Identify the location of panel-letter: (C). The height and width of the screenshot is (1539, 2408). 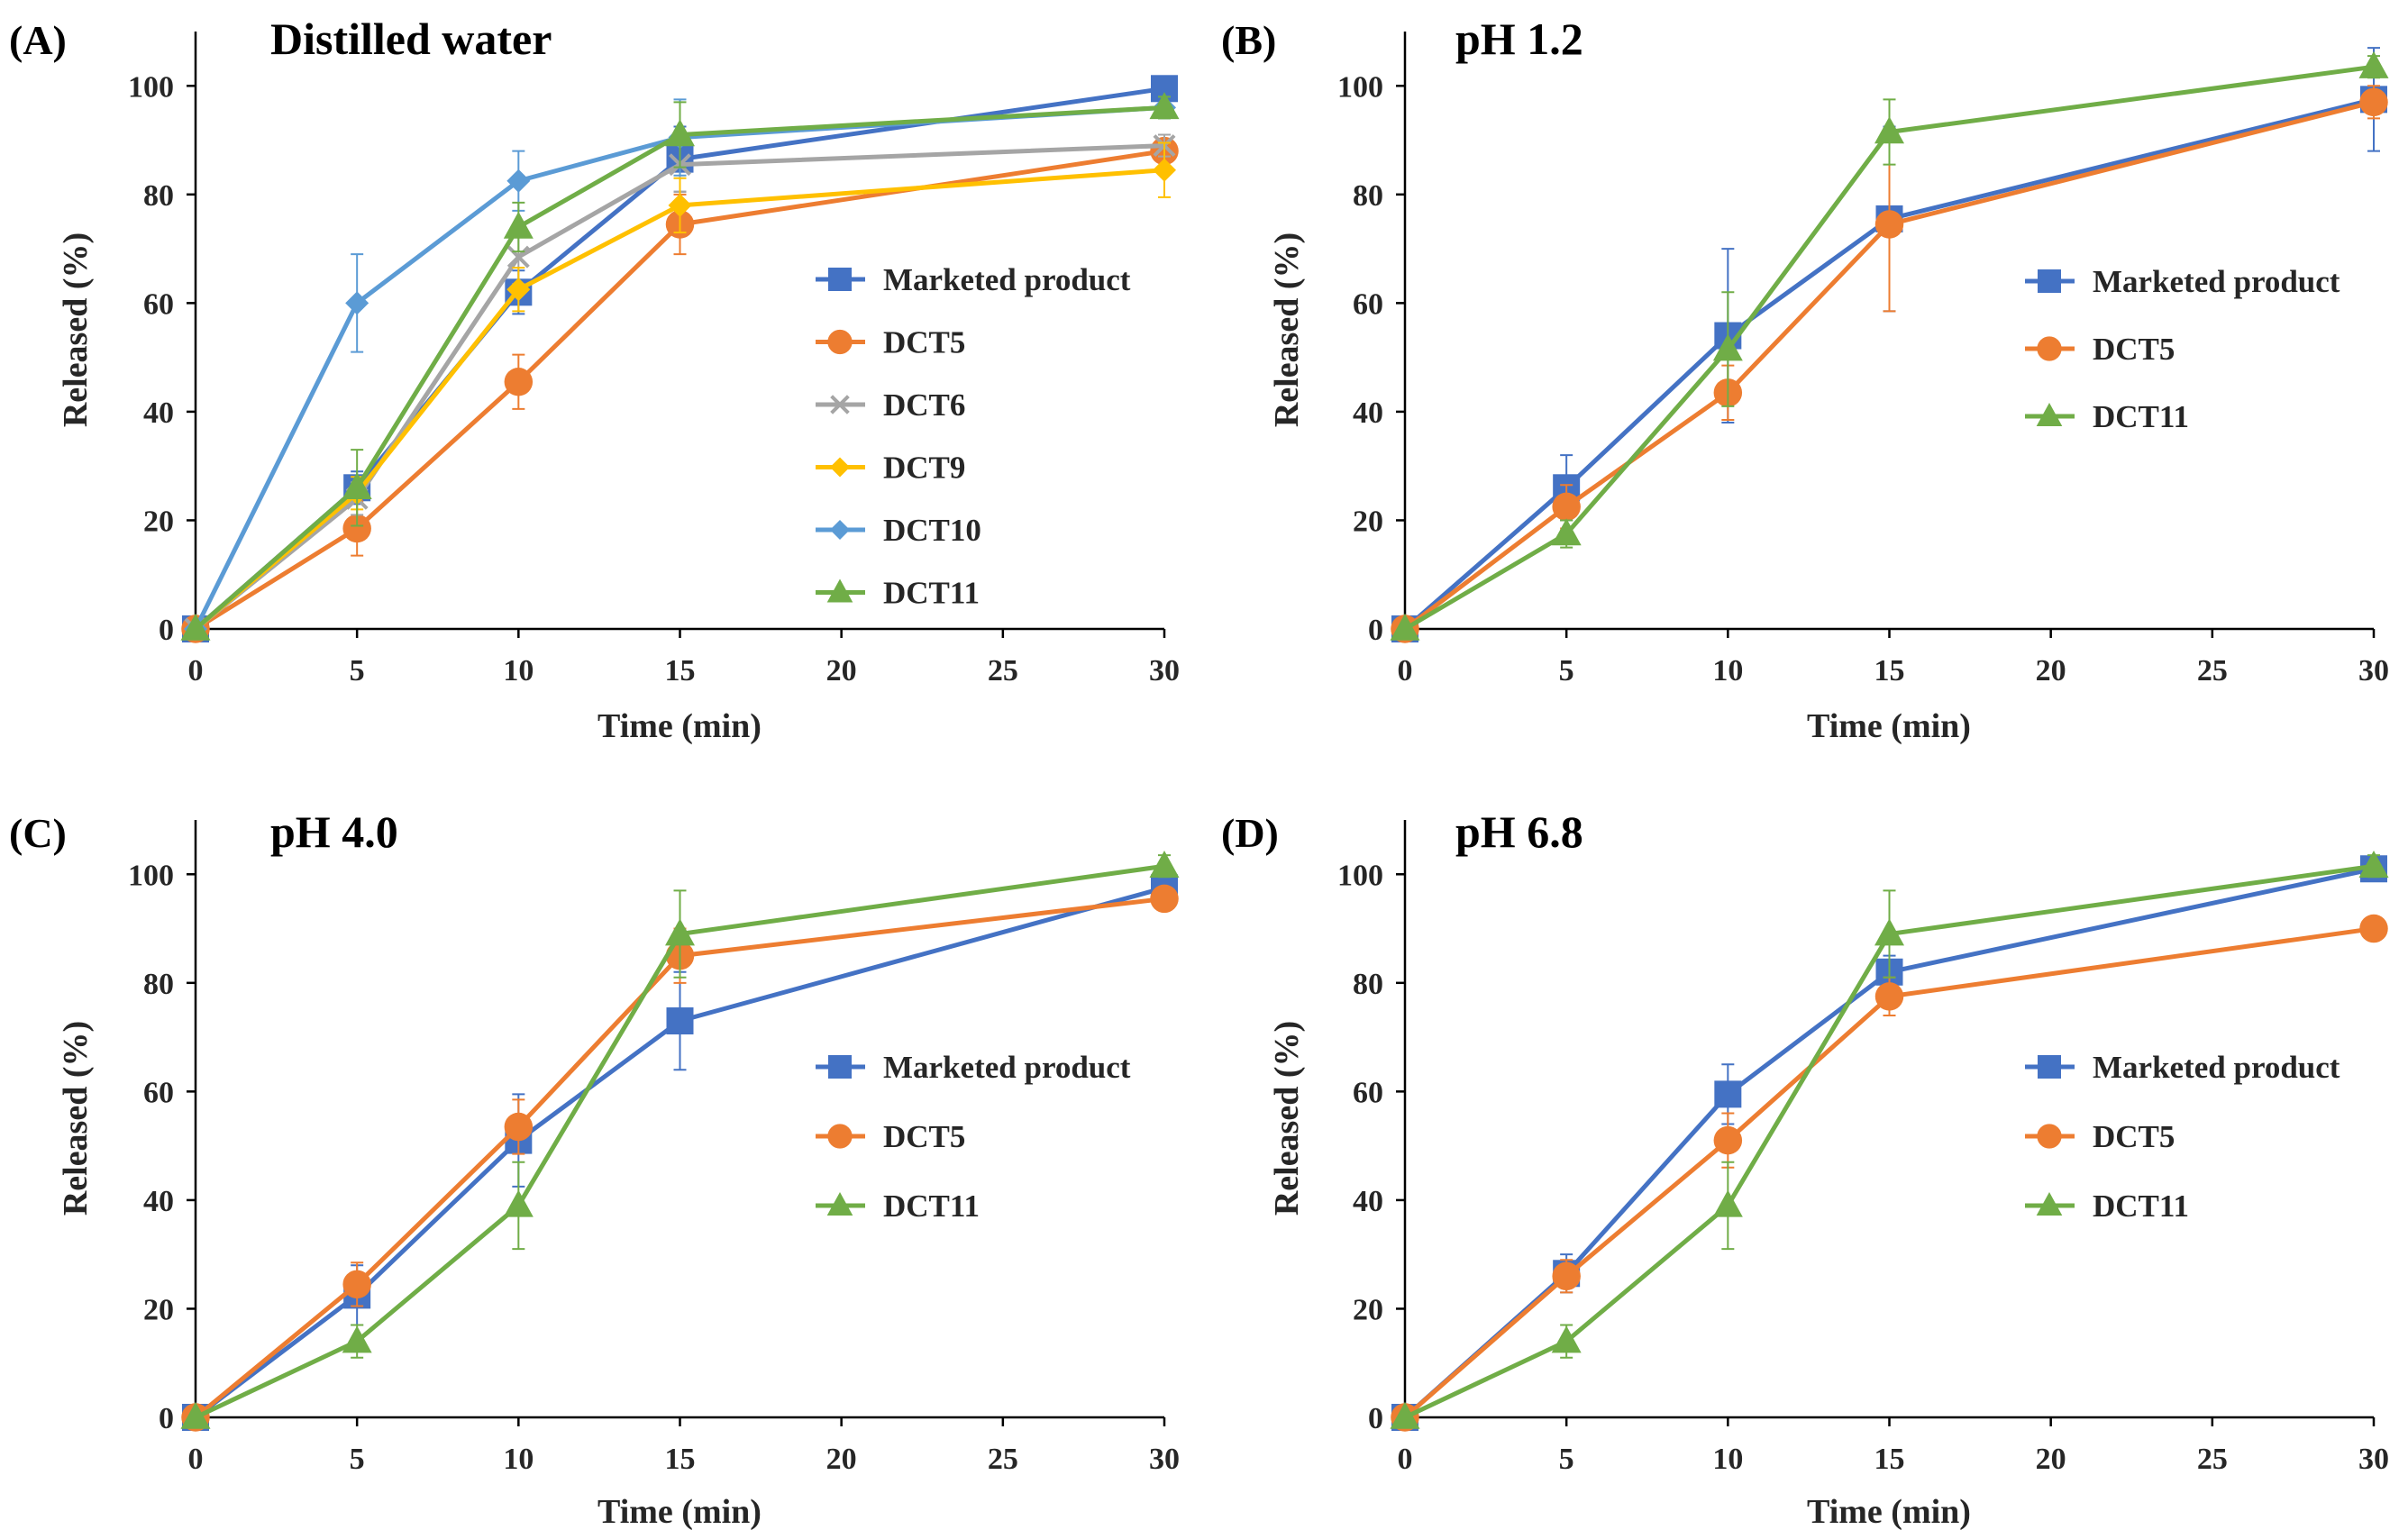
(38, 833).